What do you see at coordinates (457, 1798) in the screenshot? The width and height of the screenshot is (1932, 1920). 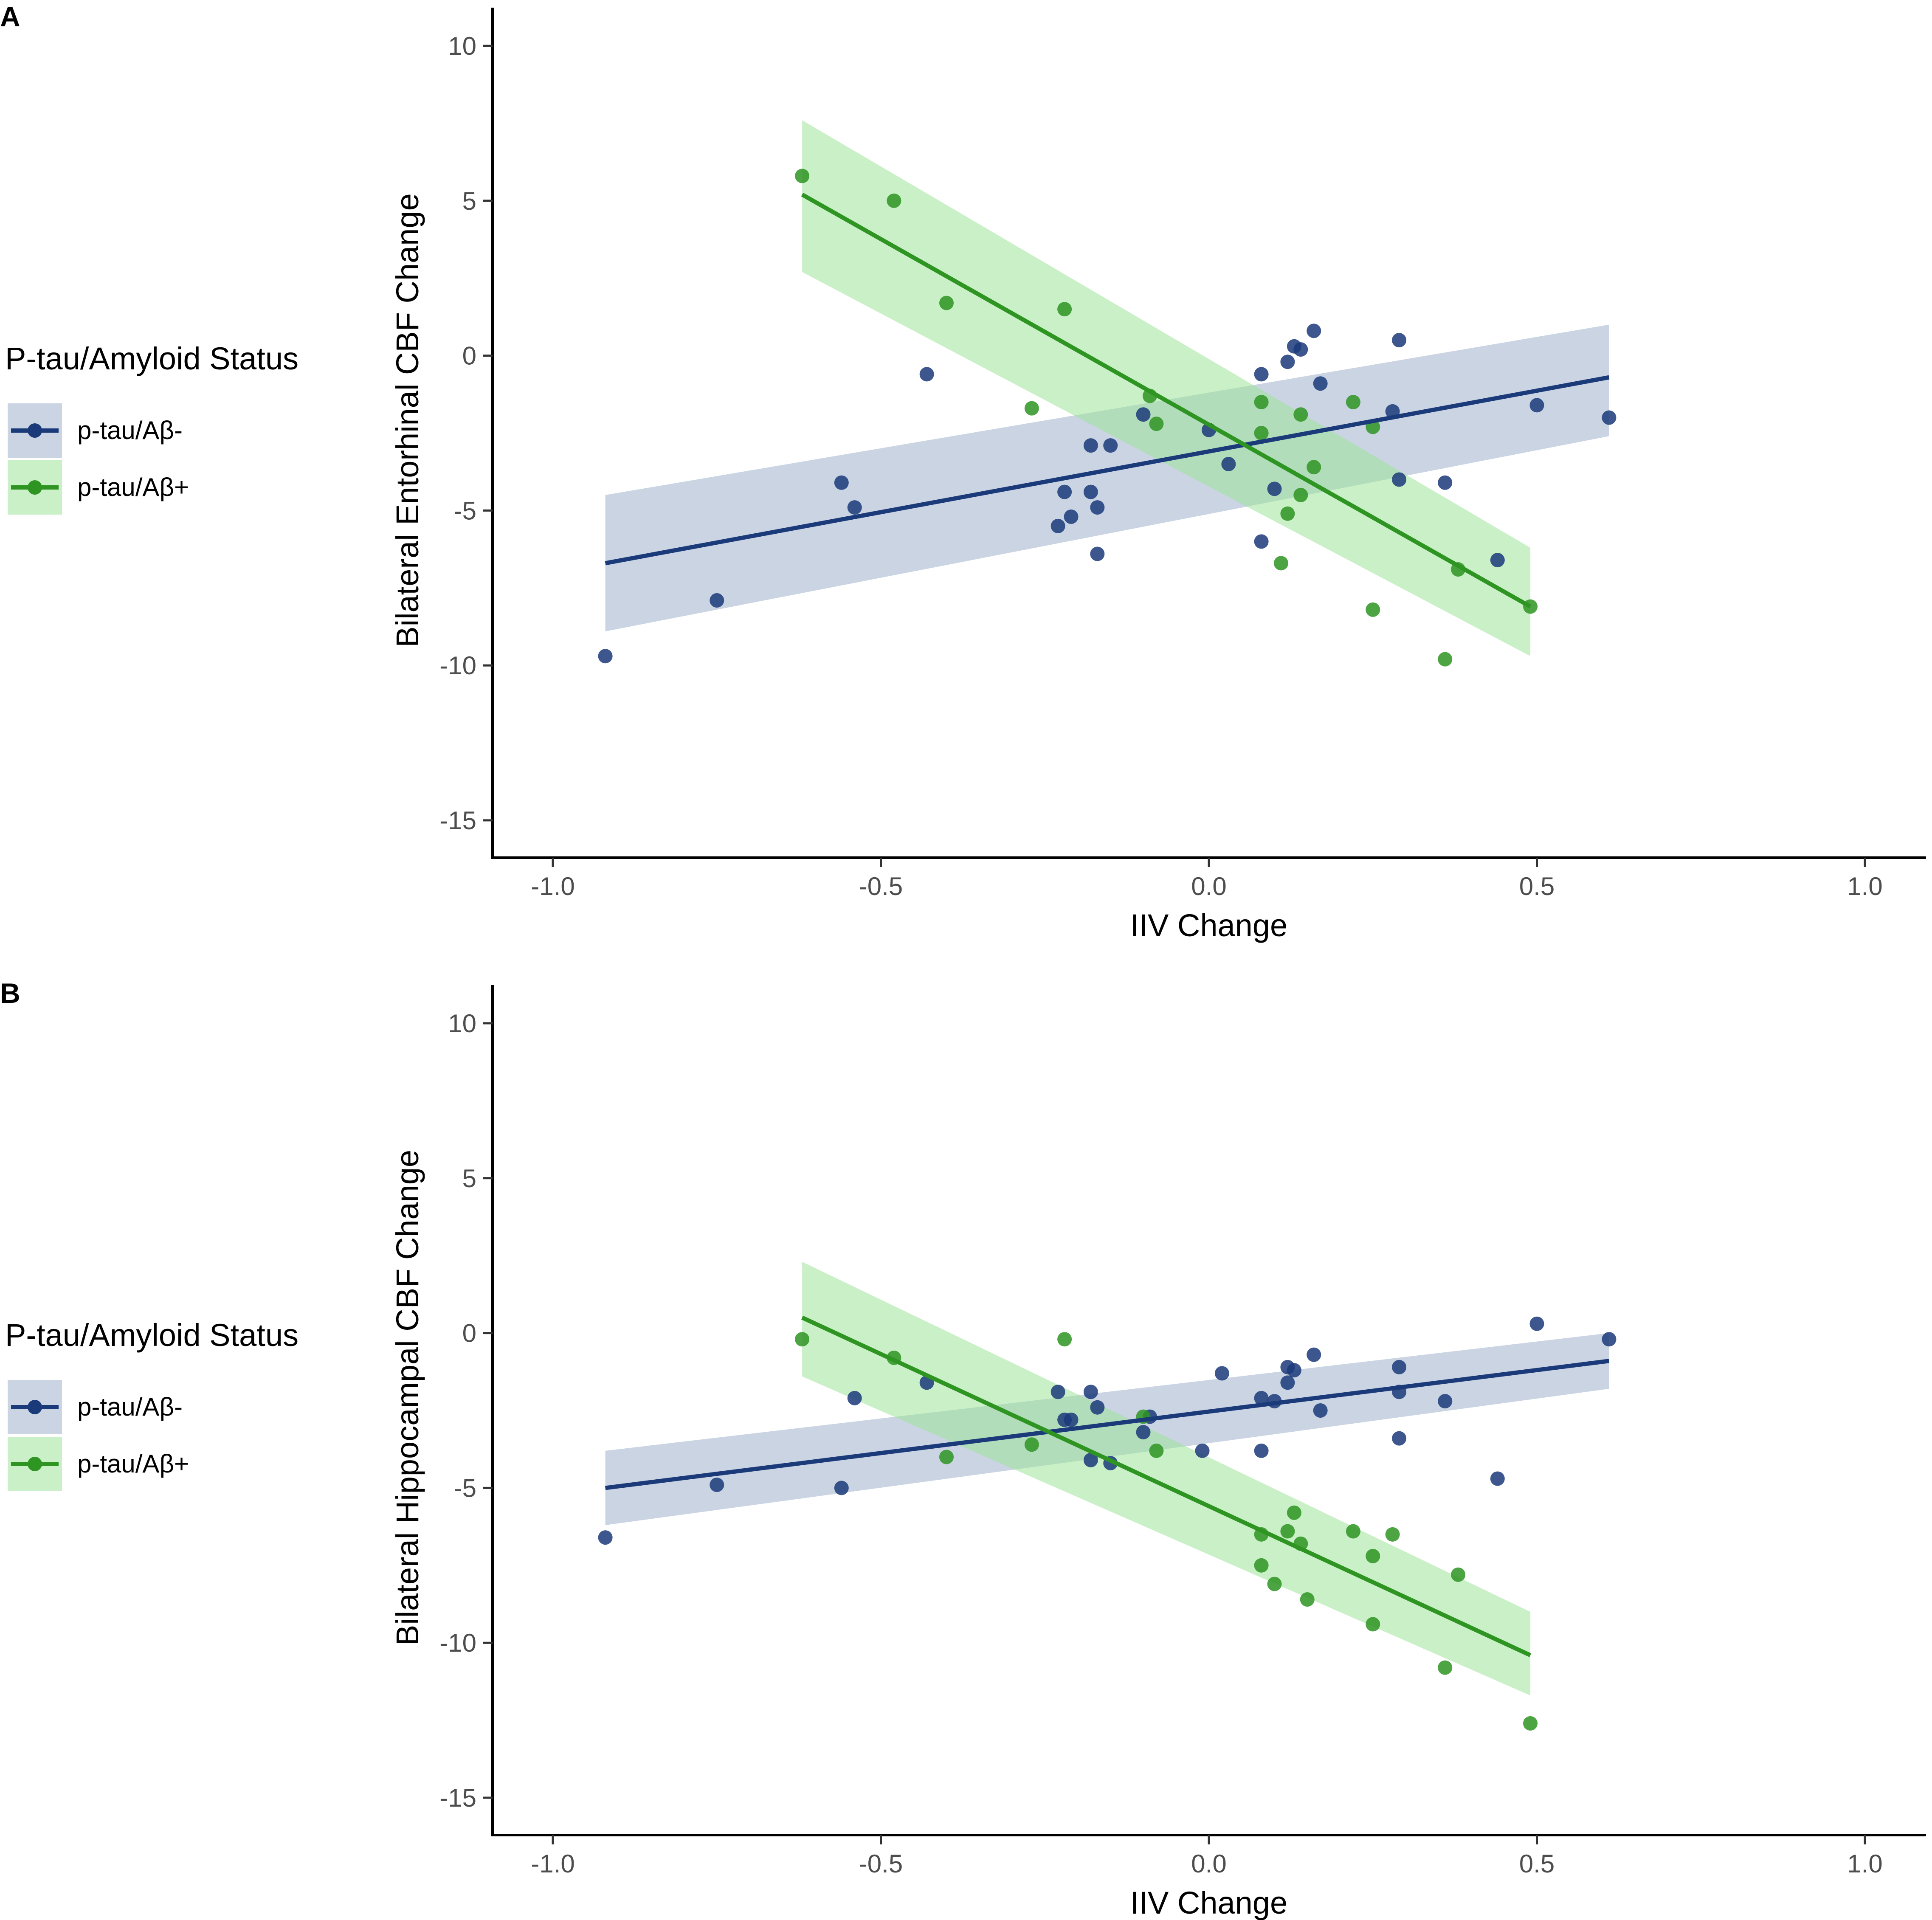 I see `y-tick-label: -15` at bounding box center [457, 1798].